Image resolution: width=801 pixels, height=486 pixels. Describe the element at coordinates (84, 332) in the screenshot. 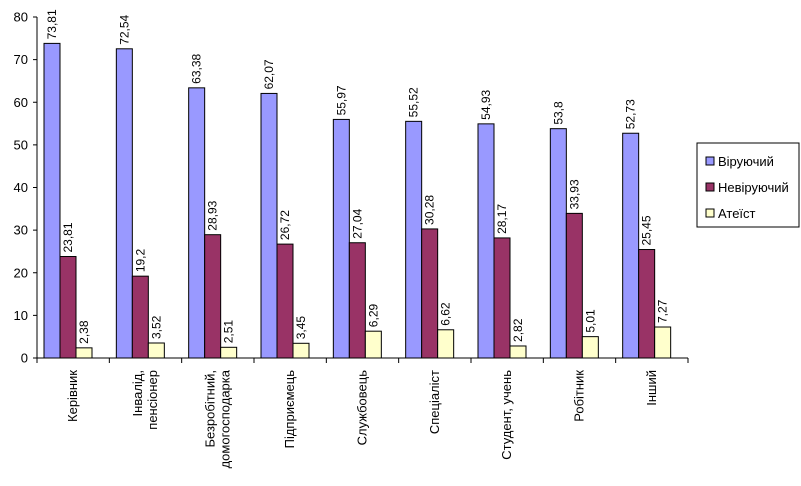

I see `data-label: 2,38` at that location.